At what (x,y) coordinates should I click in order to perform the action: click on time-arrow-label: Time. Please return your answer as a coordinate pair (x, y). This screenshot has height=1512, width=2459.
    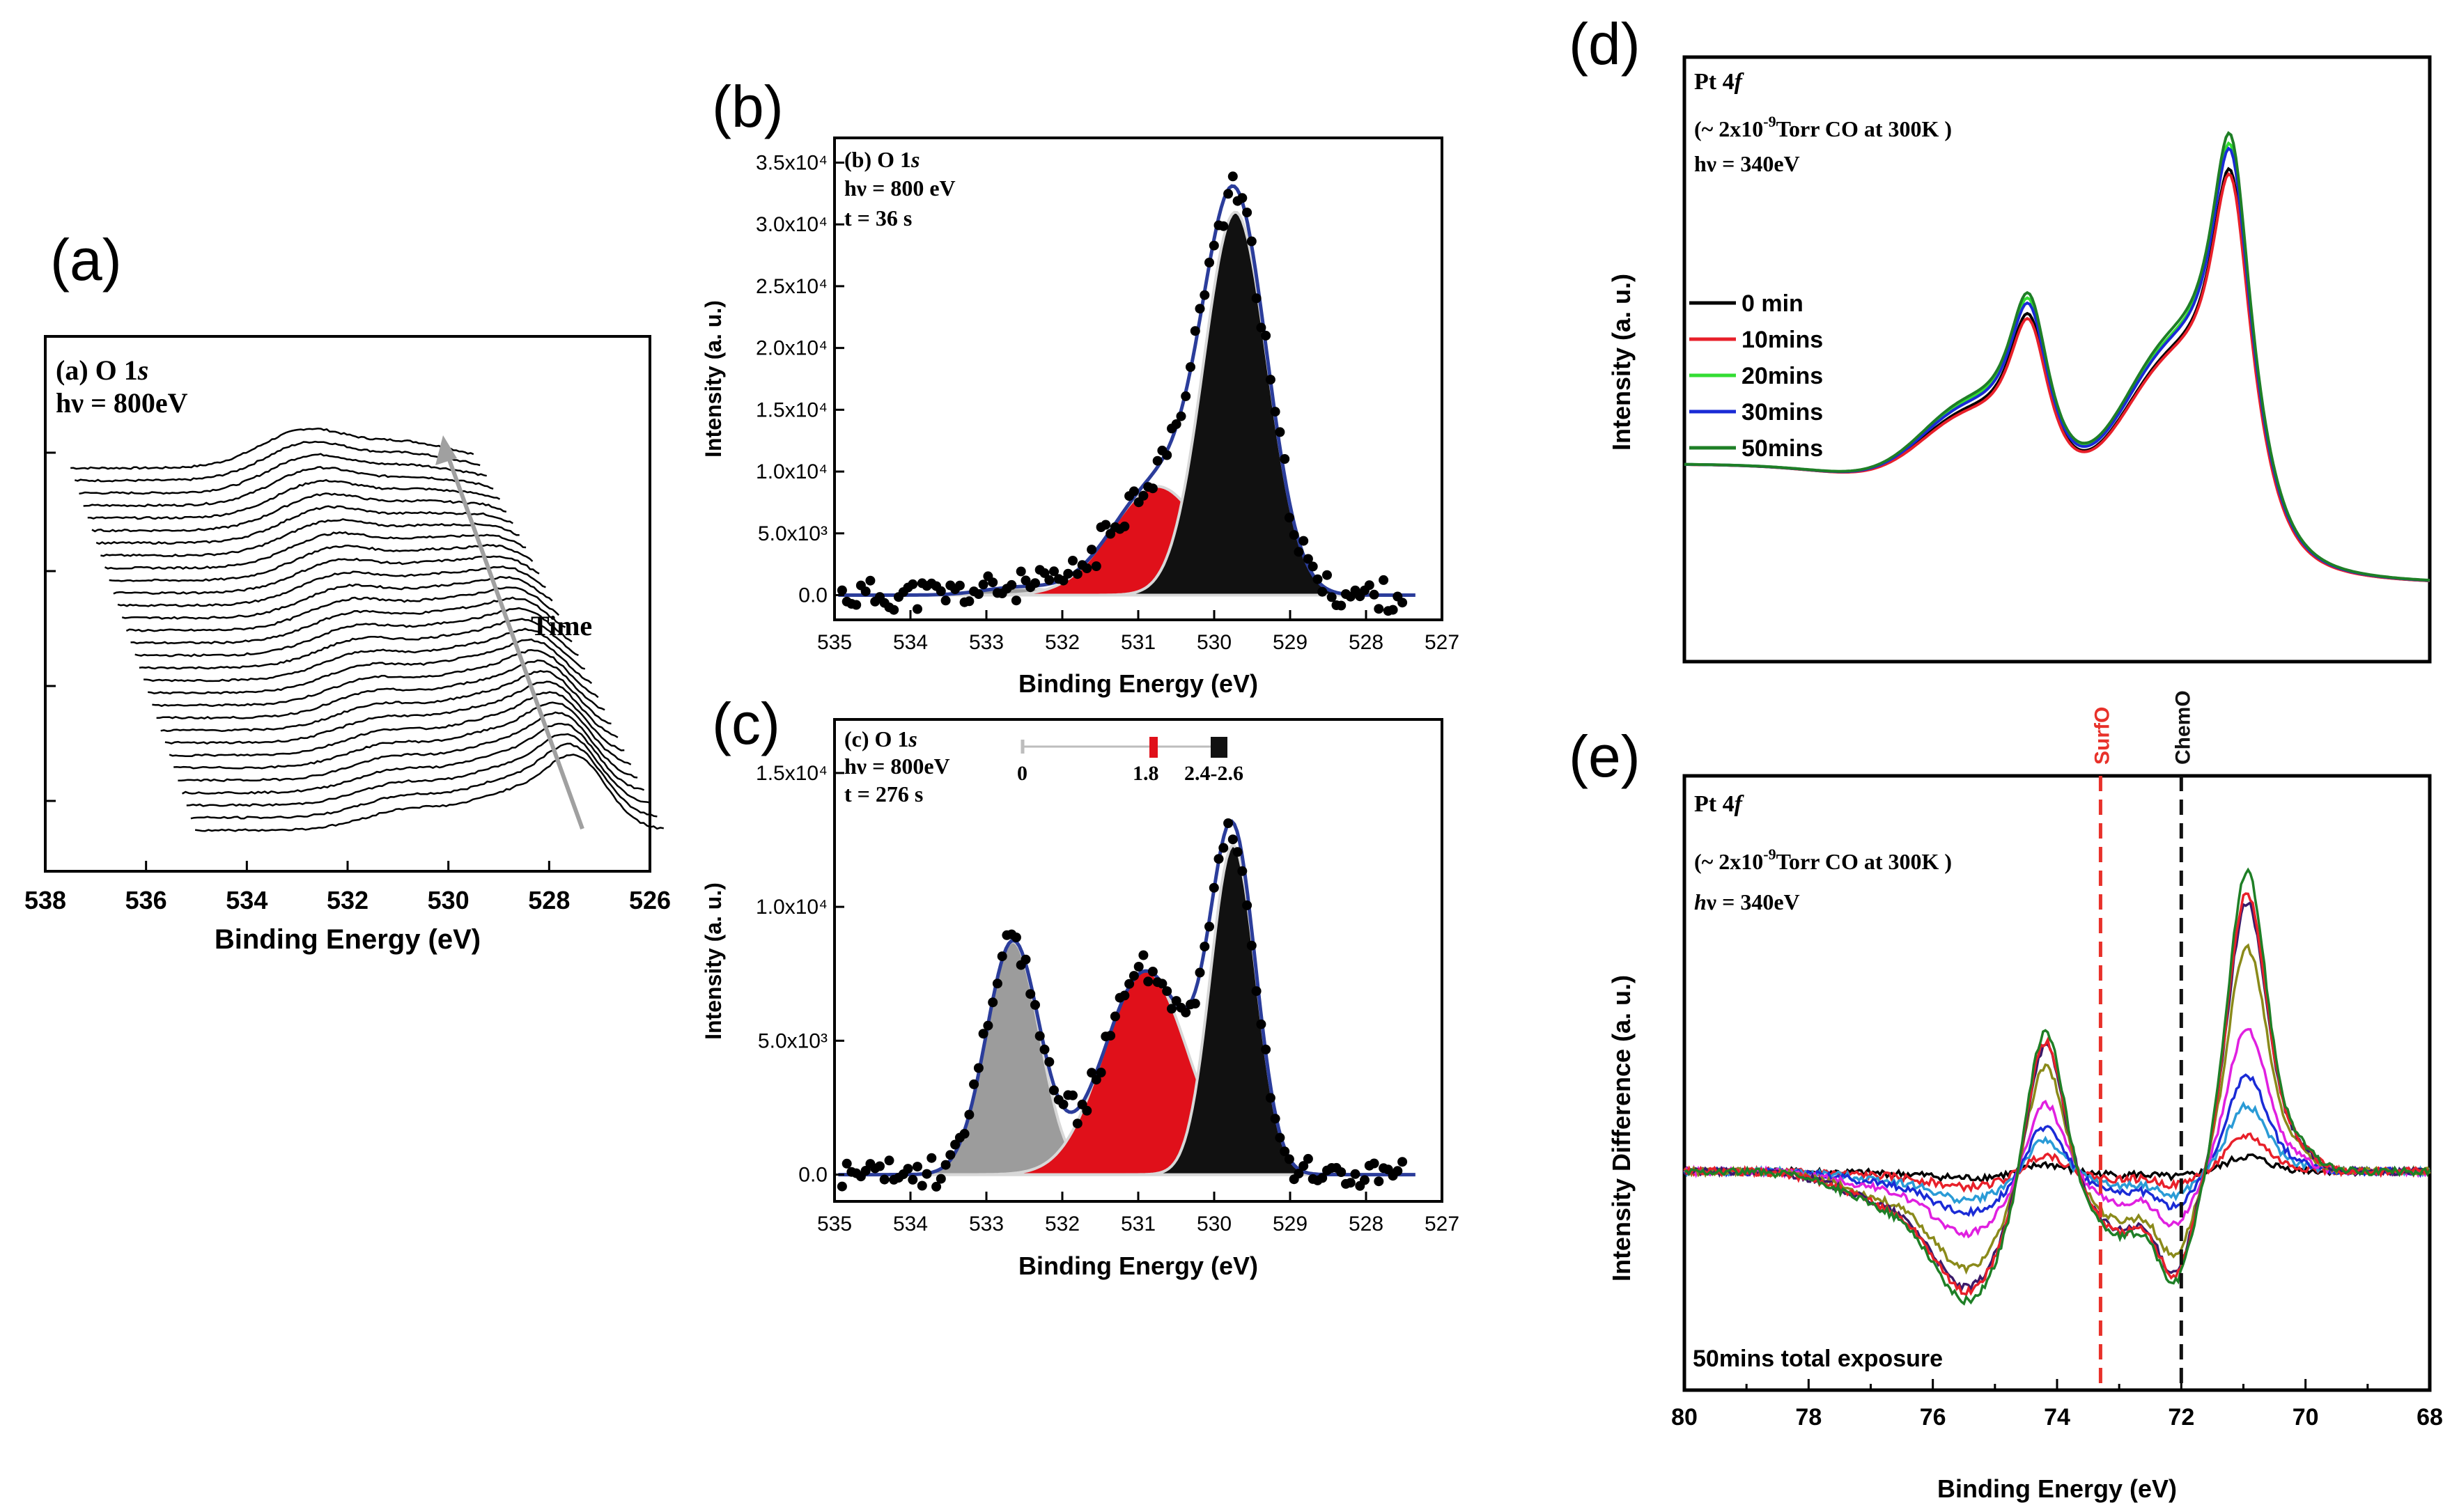
    Looking at the image, I should click on (561, 626).